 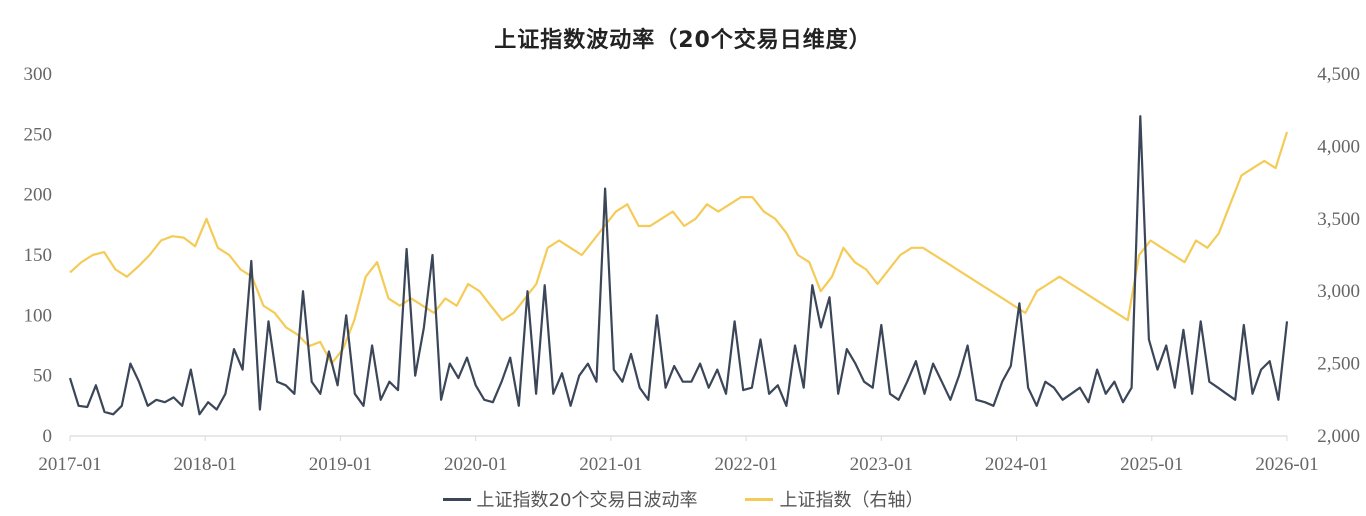 I want to click on left-y-axis: 0 50 100 150 200 250 300, so click(x=38, y=255).